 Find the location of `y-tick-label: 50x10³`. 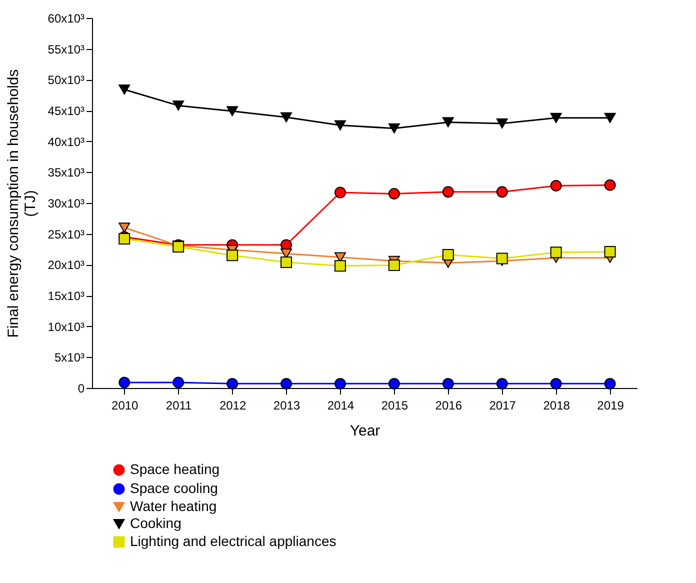

y-tick-label: 50x10³ is located at coordinates (66, 80).